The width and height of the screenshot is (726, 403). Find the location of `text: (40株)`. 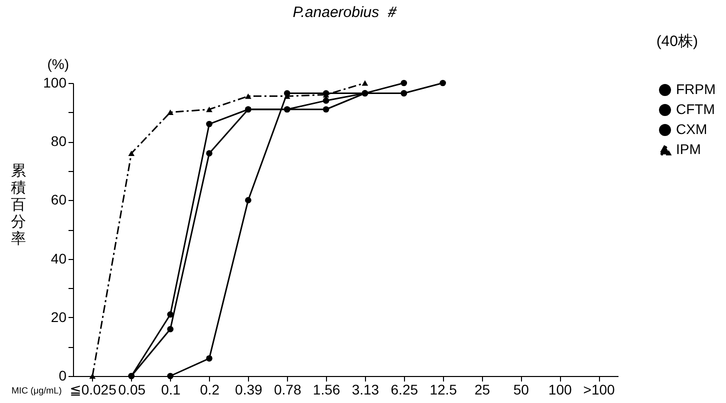

text: (40株) is located at coordinates (677, 41).